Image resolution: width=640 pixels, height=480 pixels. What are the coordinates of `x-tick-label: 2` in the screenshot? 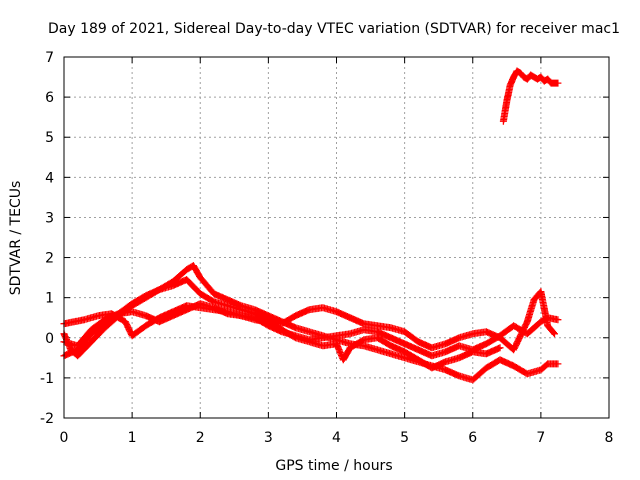 It's located at (200, 438).